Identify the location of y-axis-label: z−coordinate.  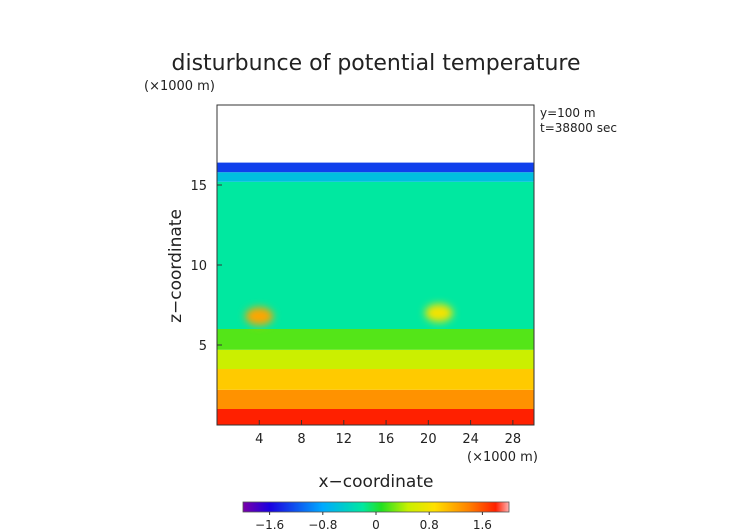
(176, 266).